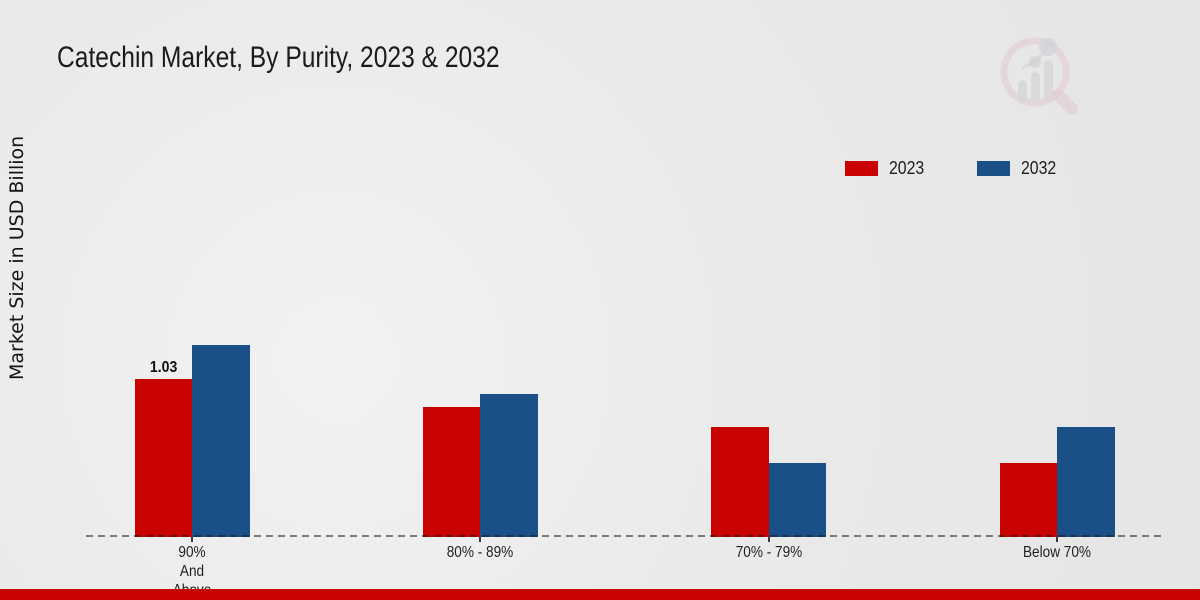 This screenshot has width=1200, height=600. I want to click on y-axis-label: Market Size in USD Billion, so click(17, 258).